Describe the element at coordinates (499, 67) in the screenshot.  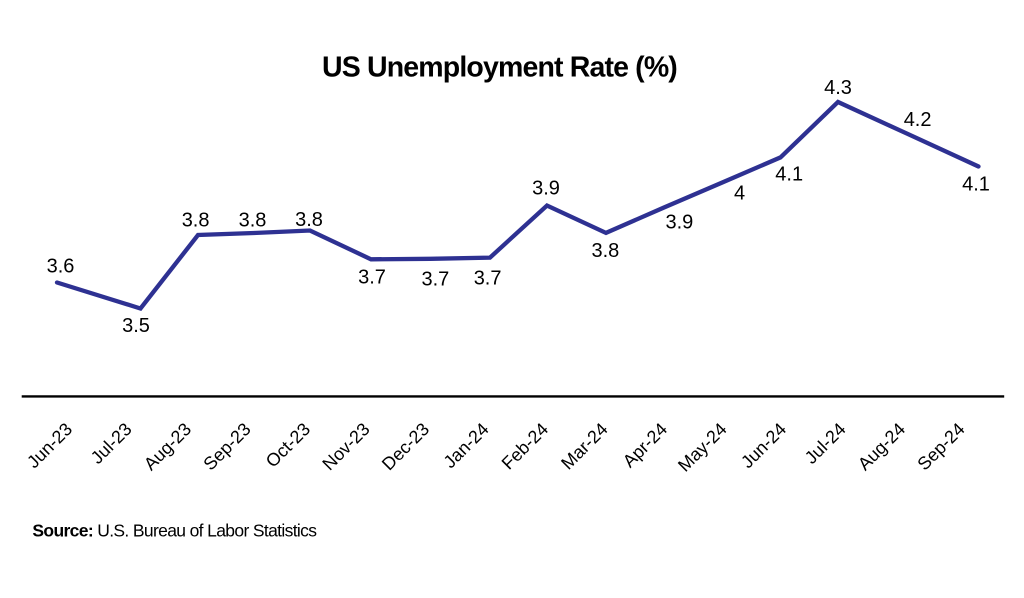
I see `svg-text: US Unemployment Rate (%)` at that location.